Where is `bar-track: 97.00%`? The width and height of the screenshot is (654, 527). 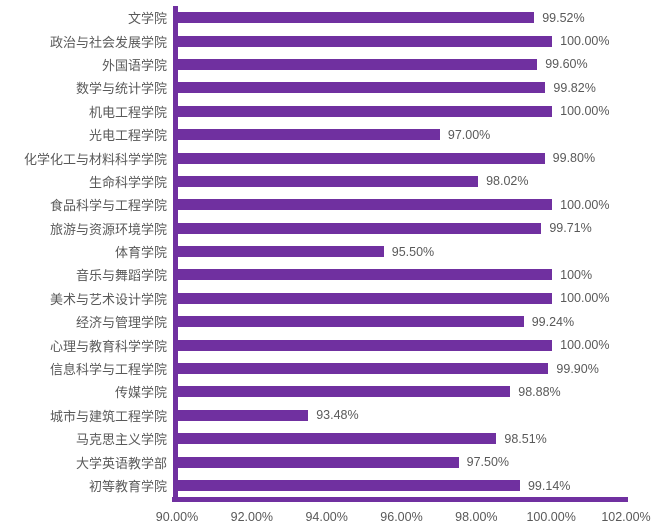 bar-track: 97.00% is located at coordinates (400, 134).